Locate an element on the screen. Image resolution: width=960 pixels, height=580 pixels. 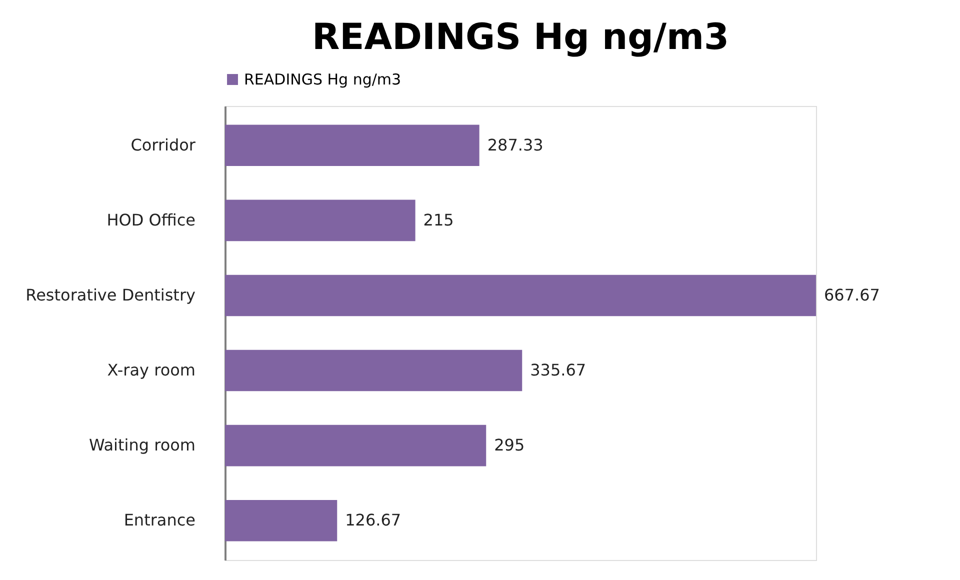
data-label: 287.33 is located at coordinates (515, 144).